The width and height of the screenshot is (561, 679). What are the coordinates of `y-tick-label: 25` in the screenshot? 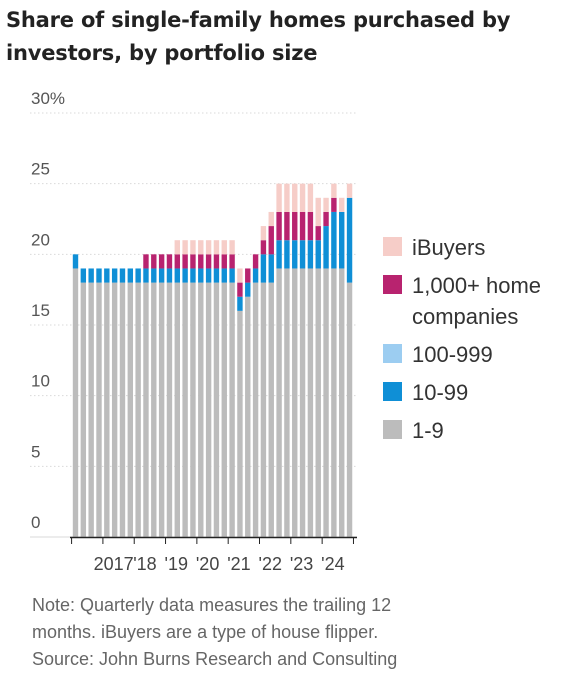 It's located at (40, 169).